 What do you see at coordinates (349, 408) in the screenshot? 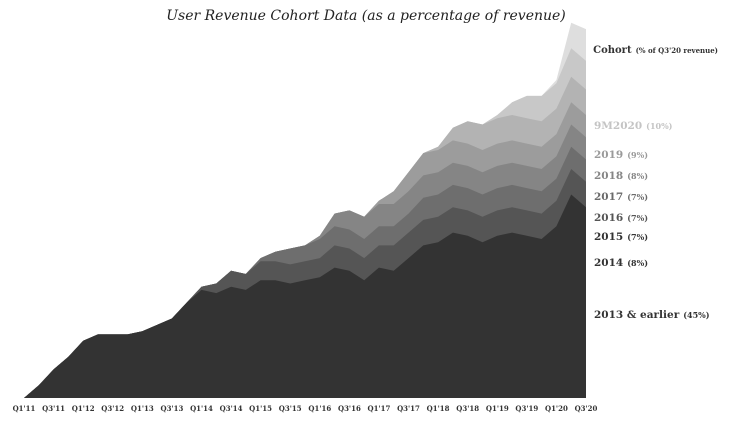
I see `x-tick-label: Q3'16` at bounding box center [349, 408].